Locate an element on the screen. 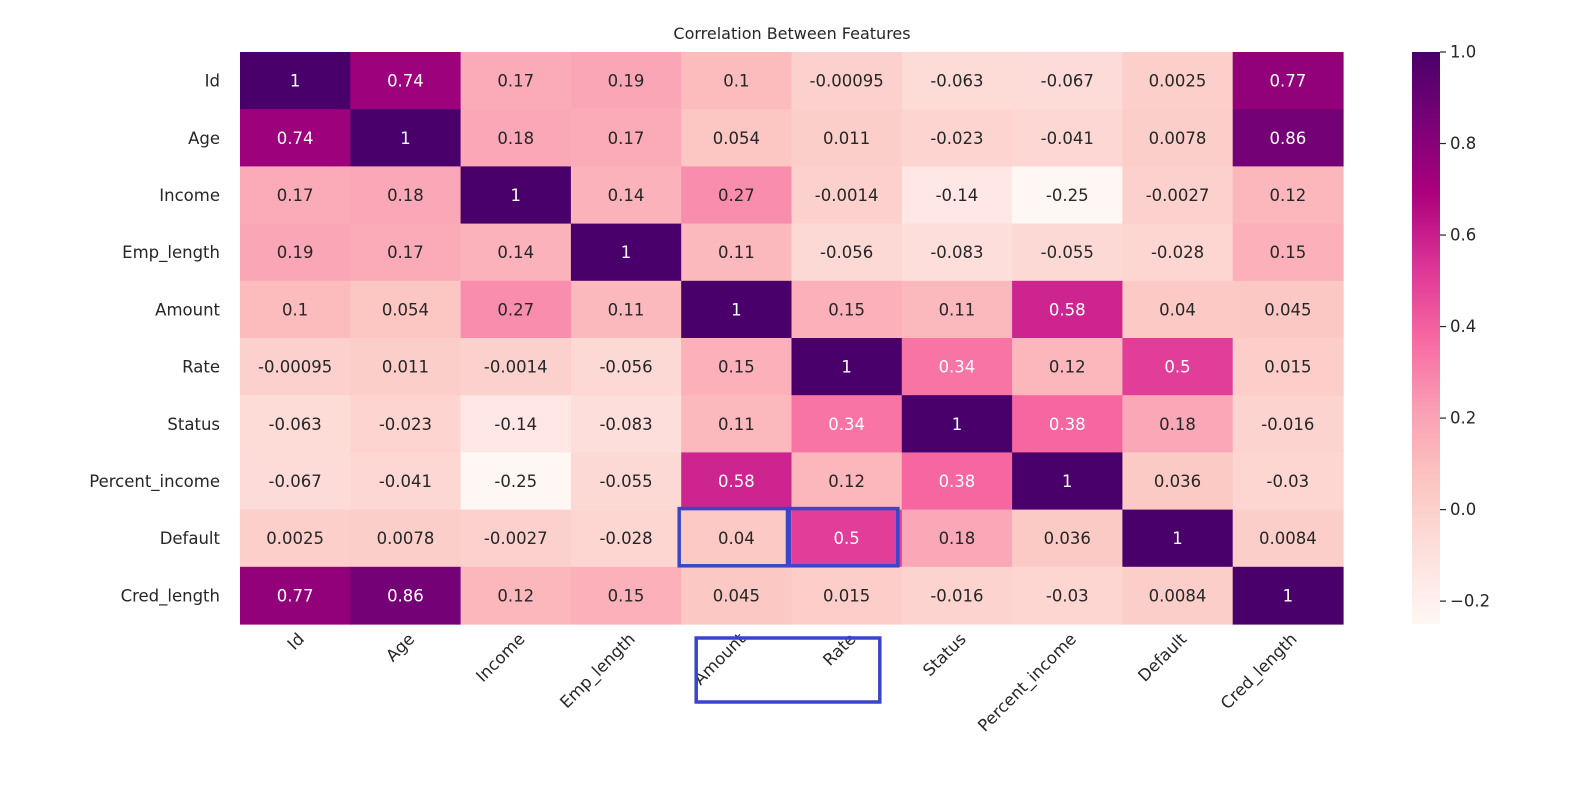 The image size is (1587, 790). cell-value-label: 0.86 is located at coordinates (405, 595).